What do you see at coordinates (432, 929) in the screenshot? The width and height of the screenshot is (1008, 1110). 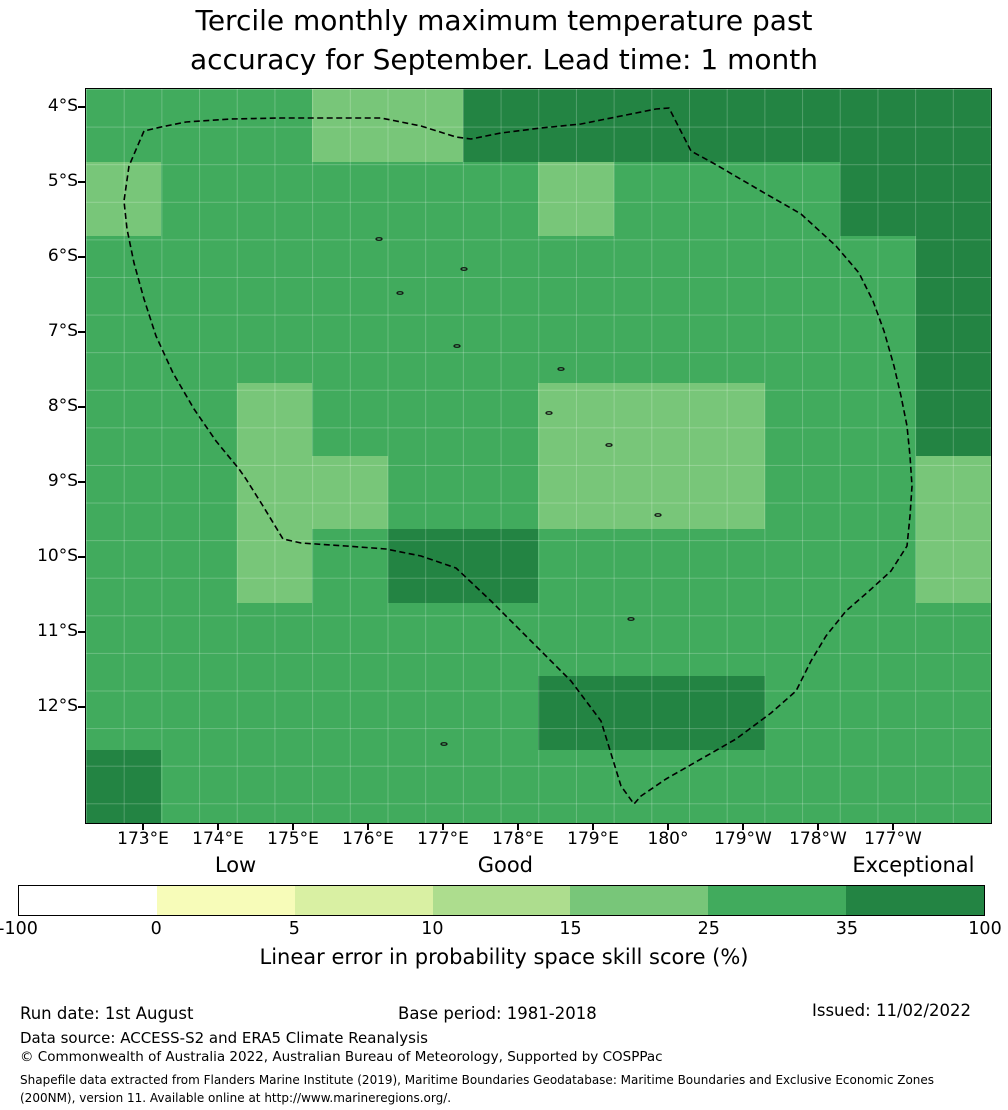 I see `colorbar-tick-label: 10` at bounding box center [432, 929].